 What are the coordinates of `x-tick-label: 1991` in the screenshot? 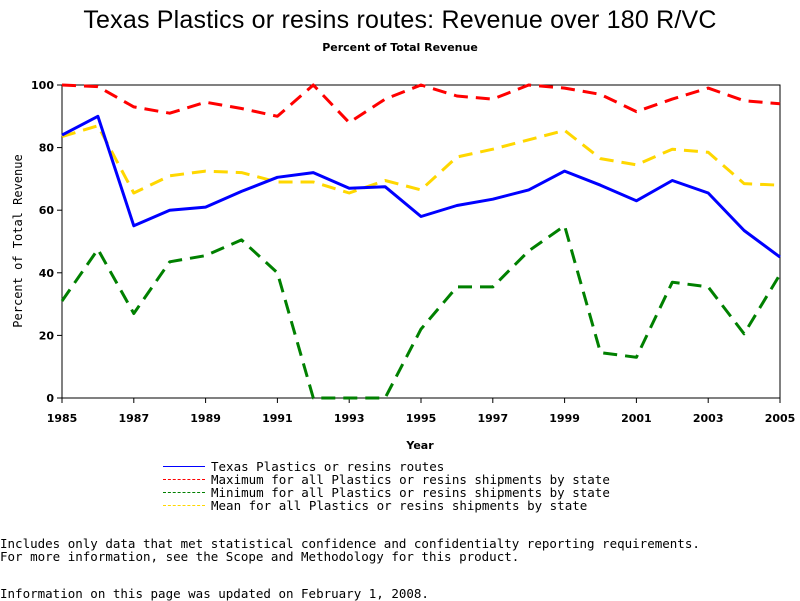 It's located at (277, 418).